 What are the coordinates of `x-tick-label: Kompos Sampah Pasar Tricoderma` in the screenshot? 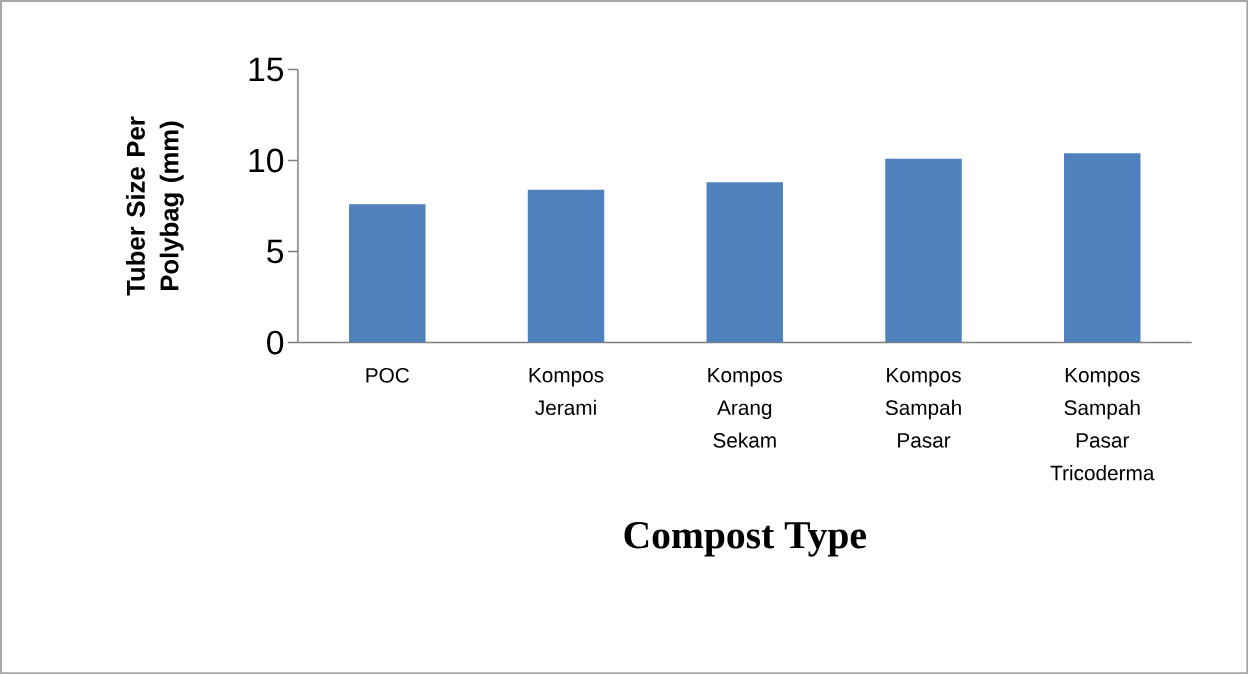 It's located at (1102, 424).